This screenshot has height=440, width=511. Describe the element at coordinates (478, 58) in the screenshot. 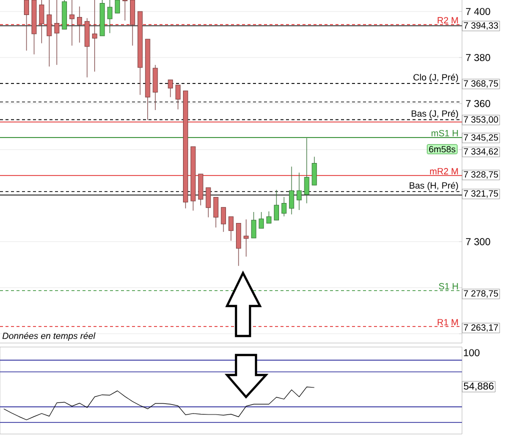

I see `y-tick-label: 7 380` at that location.